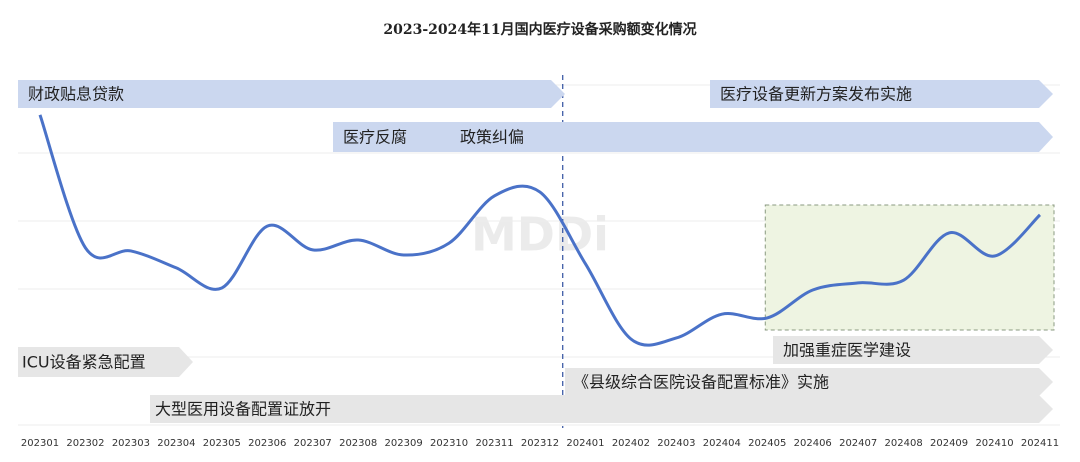  Describe the element at coordinates (313, 443) in the screenshot. I see `x-tick-label: 202307` at that location.